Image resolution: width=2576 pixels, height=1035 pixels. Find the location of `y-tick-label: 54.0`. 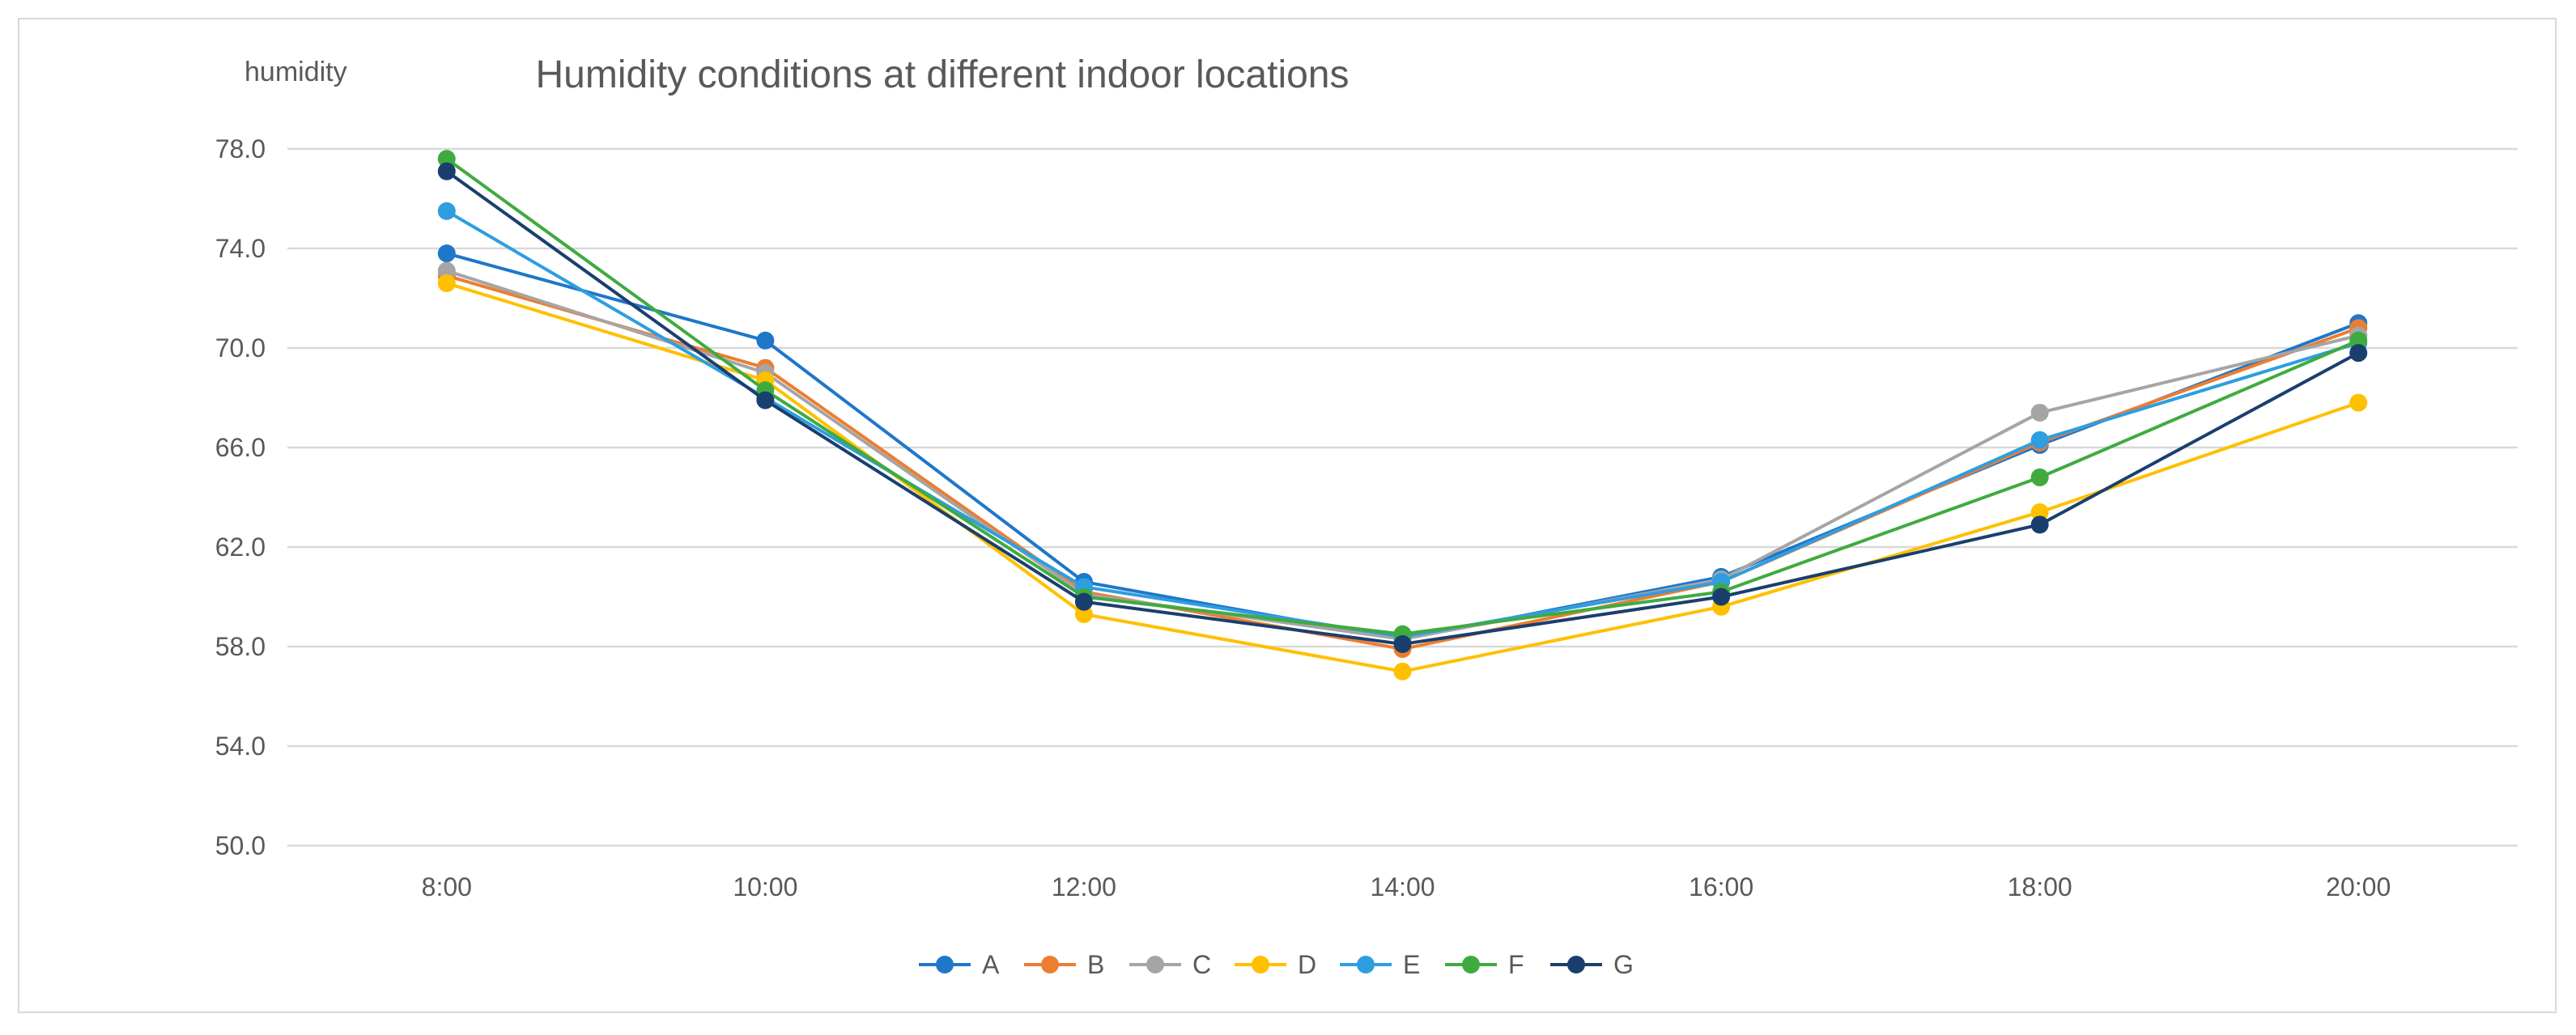

y-tick-label: 54.0 is located at coordinates (240, 746).